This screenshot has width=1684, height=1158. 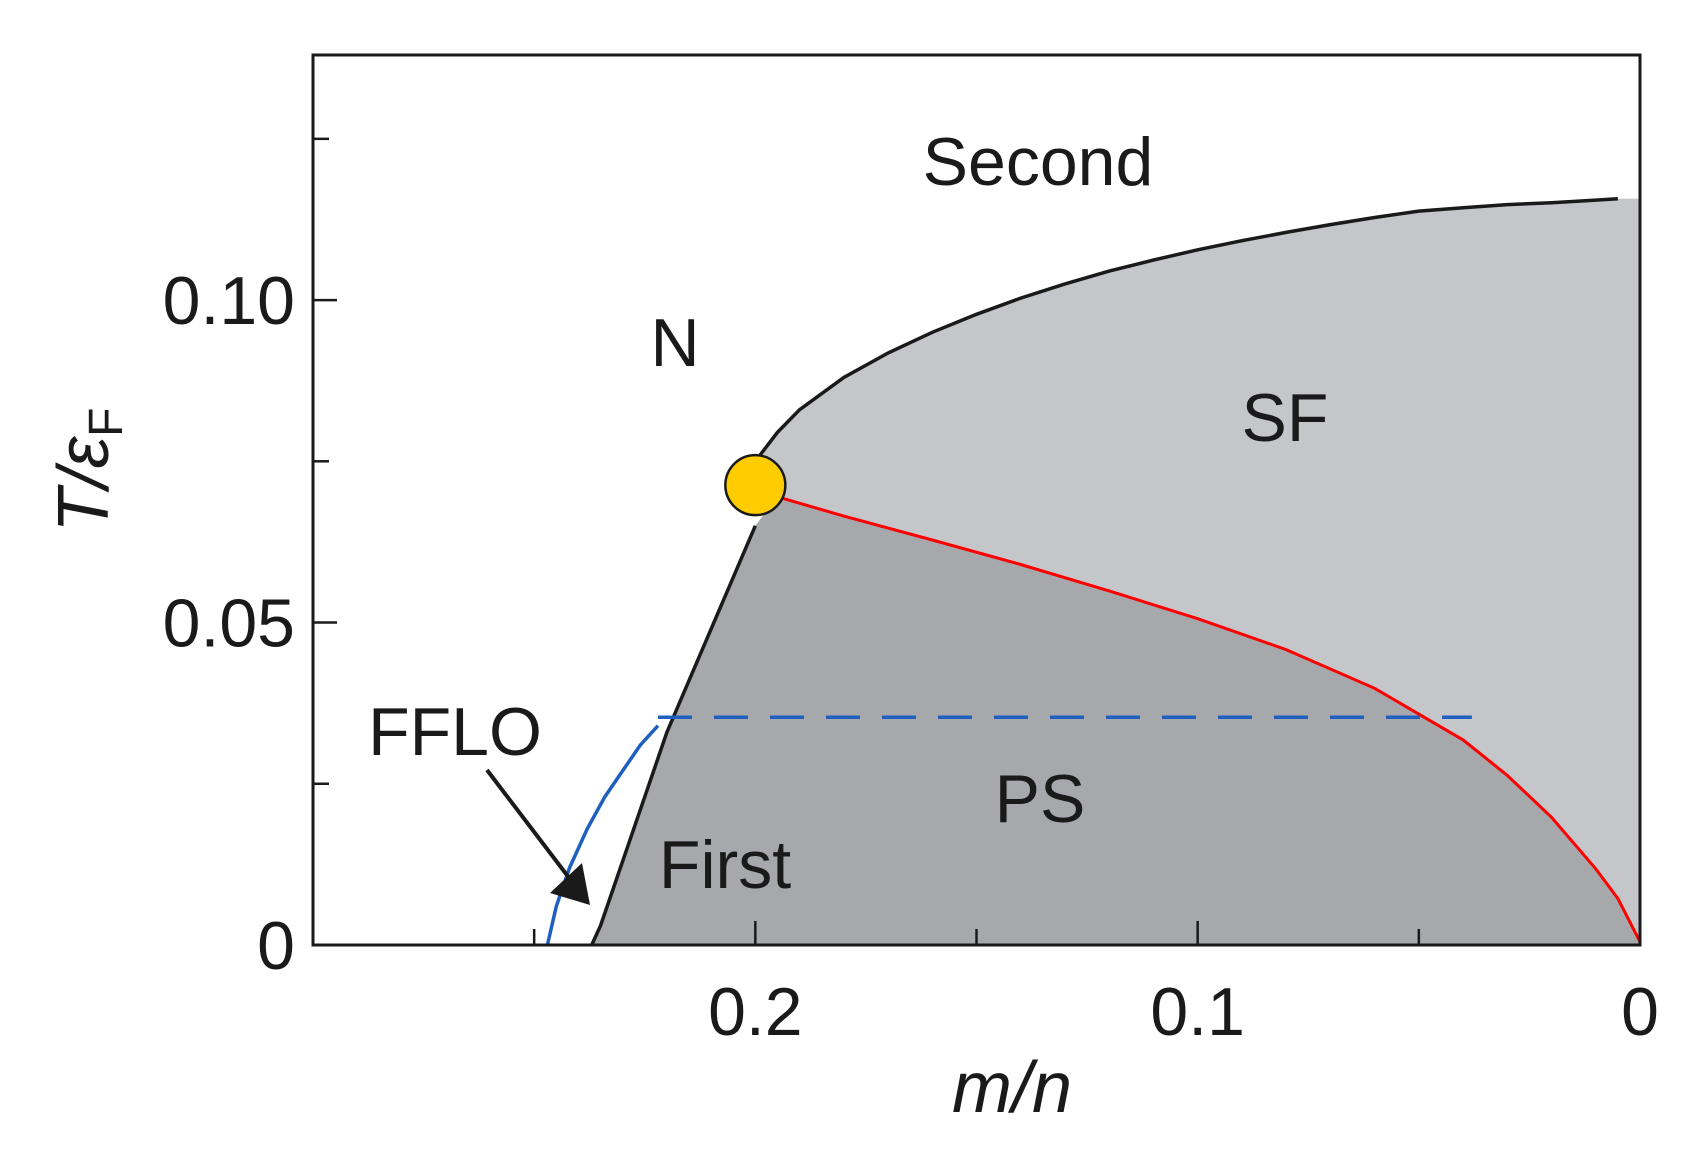 What do you see at coordinates (229, 624) in the screenshot?
I see `y-tick-label-1: 0.05` at bounding box center [229, 624].